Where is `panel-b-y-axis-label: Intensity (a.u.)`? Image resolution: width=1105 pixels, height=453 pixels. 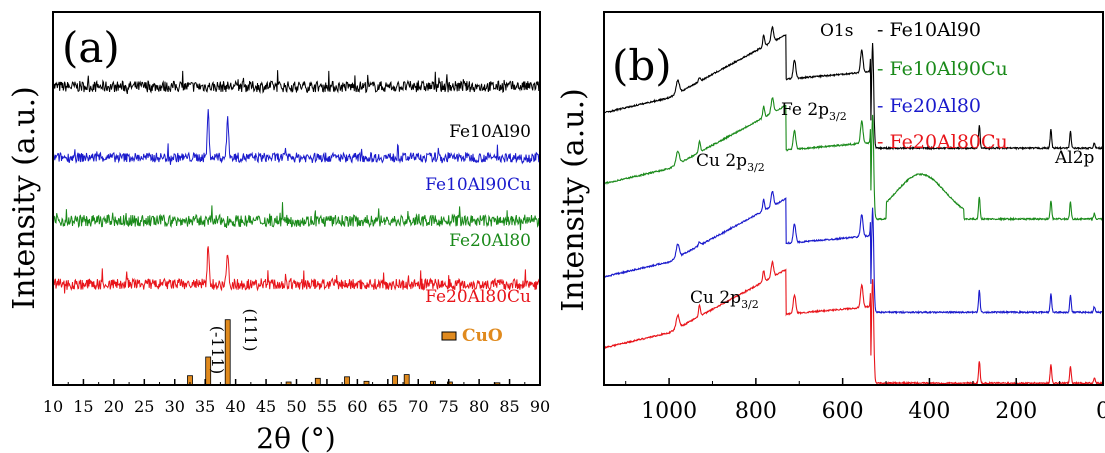
panel-b-y-axis-label: Intensity (a.u.) is located at coordinates (573, 200).